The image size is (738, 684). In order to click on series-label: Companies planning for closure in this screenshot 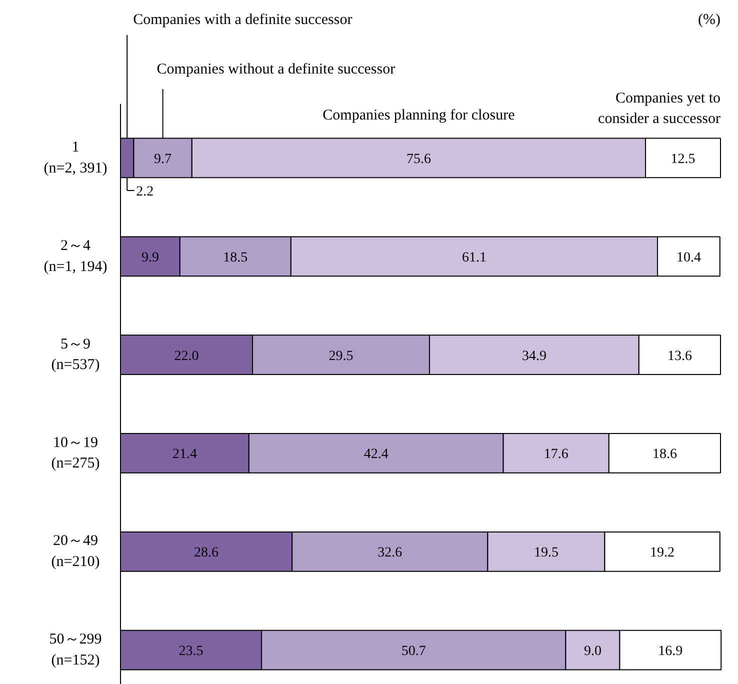, I will do `click(419, 116)`.